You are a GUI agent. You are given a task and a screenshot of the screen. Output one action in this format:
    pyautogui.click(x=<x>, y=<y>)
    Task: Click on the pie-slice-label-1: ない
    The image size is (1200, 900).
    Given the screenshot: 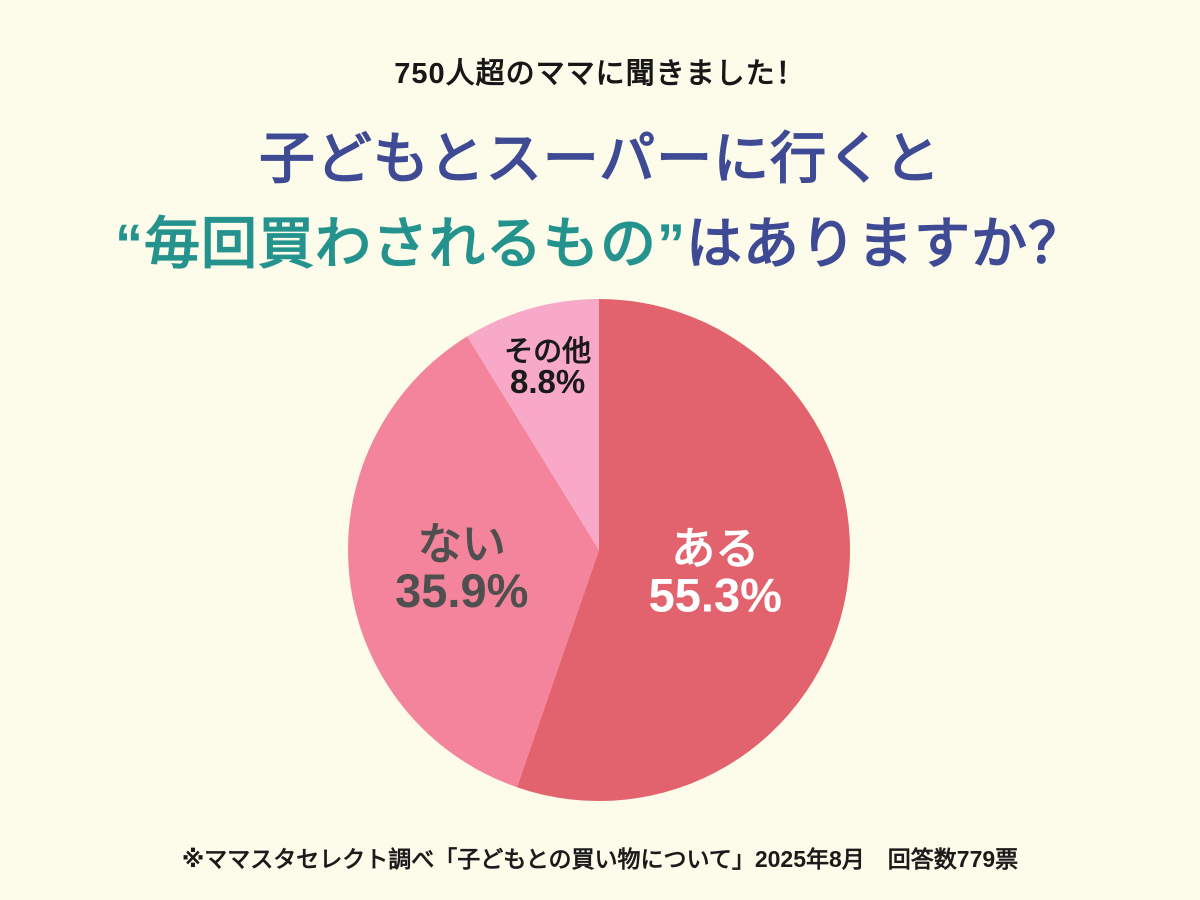 What is the action you would take?
    pyautogui.click(x=462, y=544)
    